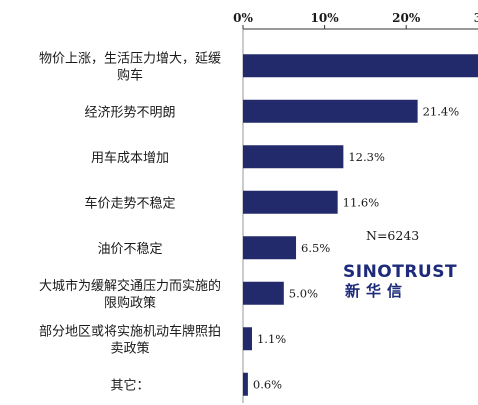 The image size is (478, 405). Describe the element at coordinates (243, 18) in the screenshot. I see `x-tick-label: 0%` at that location.